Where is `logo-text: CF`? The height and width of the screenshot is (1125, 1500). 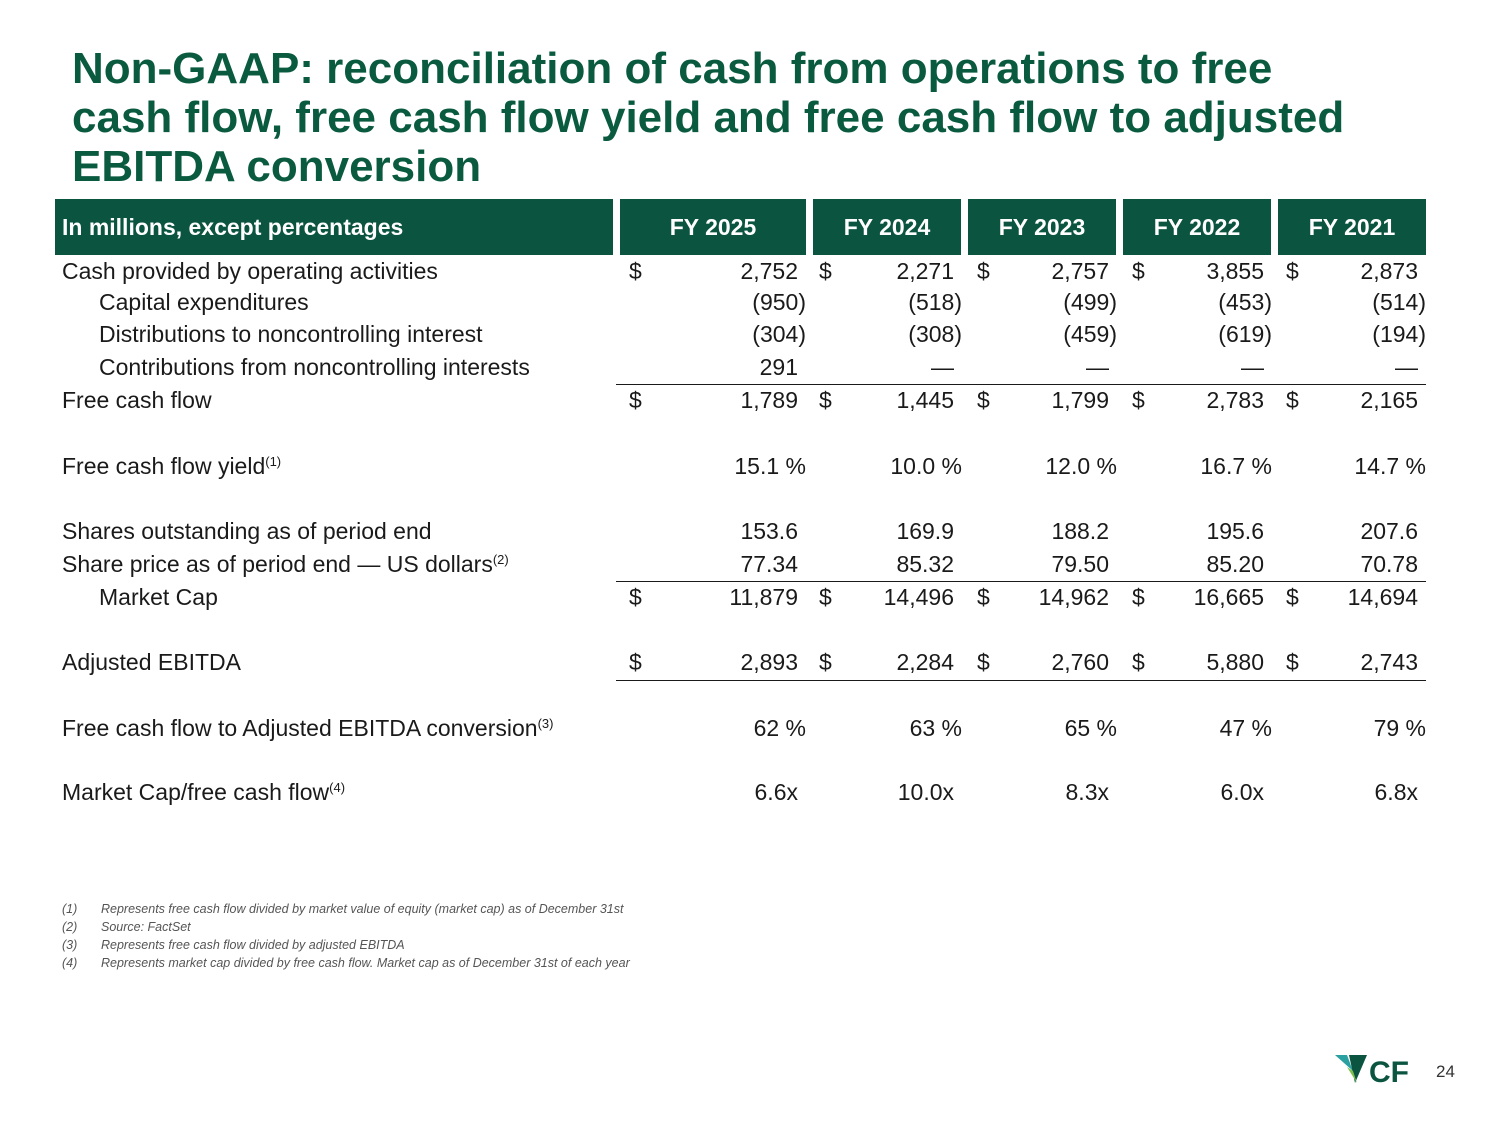
logo-text: CF is located at coordinates (1389, 1072).